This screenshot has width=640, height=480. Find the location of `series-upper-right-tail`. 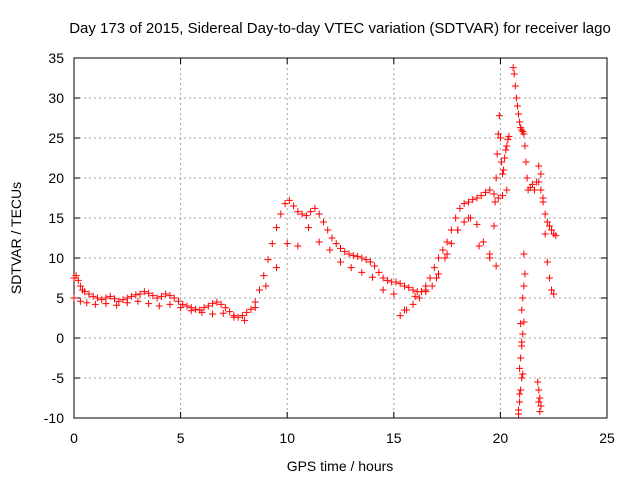

series-upper-right-tail is located at coordinates (547, 209).